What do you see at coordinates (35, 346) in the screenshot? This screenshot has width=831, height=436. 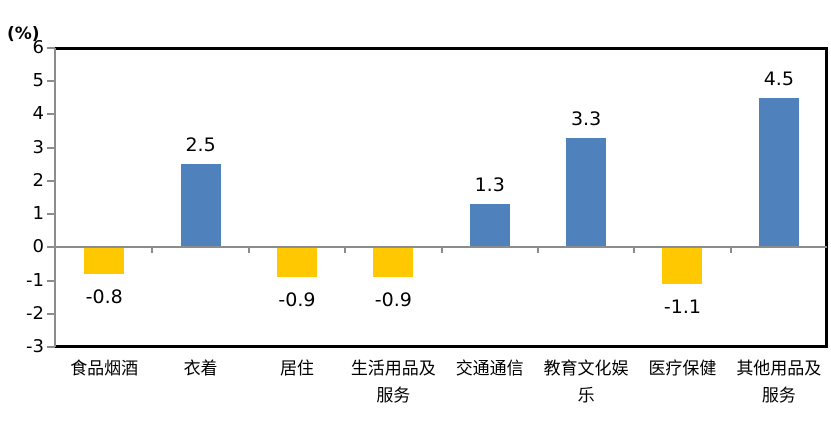 I see `y-axis-tick-label: -3` at bounding box center [35, 346].